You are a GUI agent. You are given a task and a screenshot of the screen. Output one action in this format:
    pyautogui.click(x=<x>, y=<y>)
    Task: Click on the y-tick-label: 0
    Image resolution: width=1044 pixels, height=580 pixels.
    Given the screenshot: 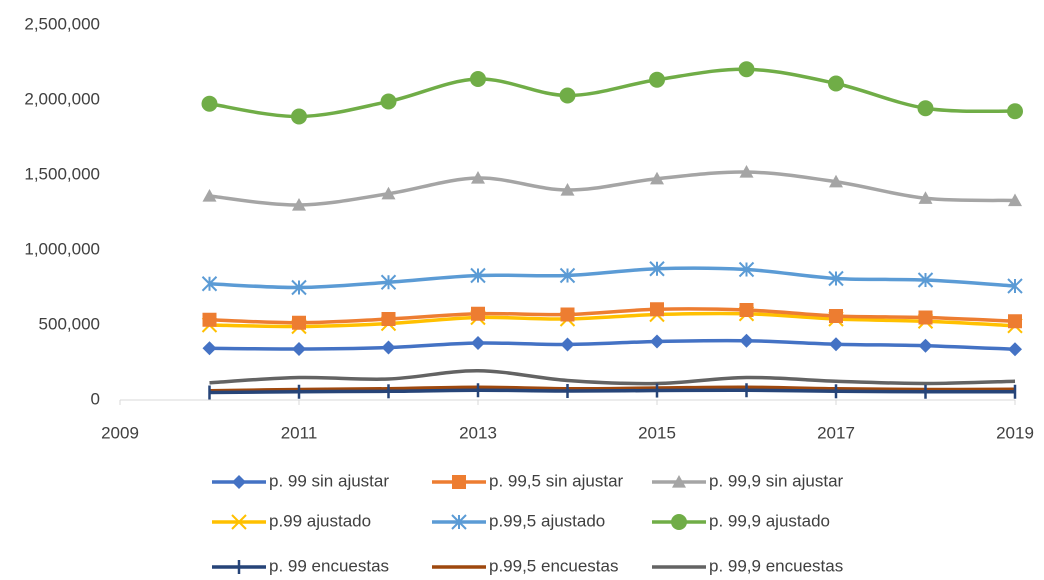 What is the action you would take?
    pyautogui.click(x=95, y=398)
    